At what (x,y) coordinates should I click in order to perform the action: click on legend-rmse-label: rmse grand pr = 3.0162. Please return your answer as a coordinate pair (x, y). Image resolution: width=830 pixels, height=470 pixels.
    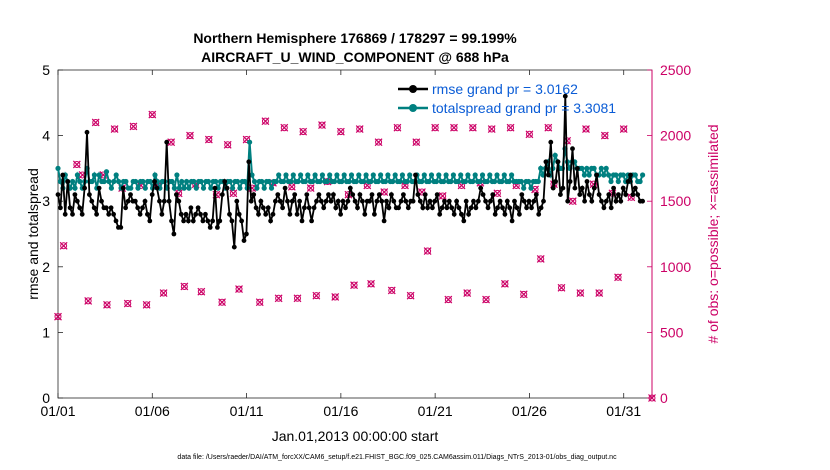
    Looking at the image, I should click on (505, 89).